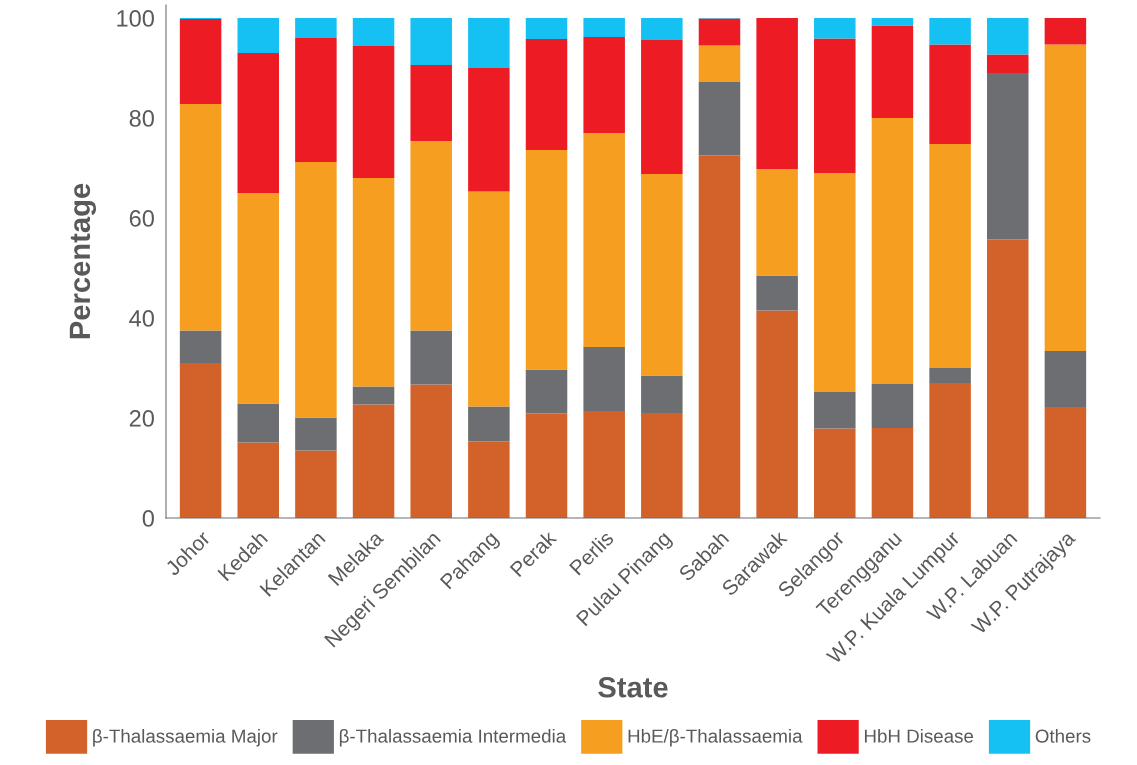  I want to click on legend-label: β-Thalassaemia Major, so click(185, 738).